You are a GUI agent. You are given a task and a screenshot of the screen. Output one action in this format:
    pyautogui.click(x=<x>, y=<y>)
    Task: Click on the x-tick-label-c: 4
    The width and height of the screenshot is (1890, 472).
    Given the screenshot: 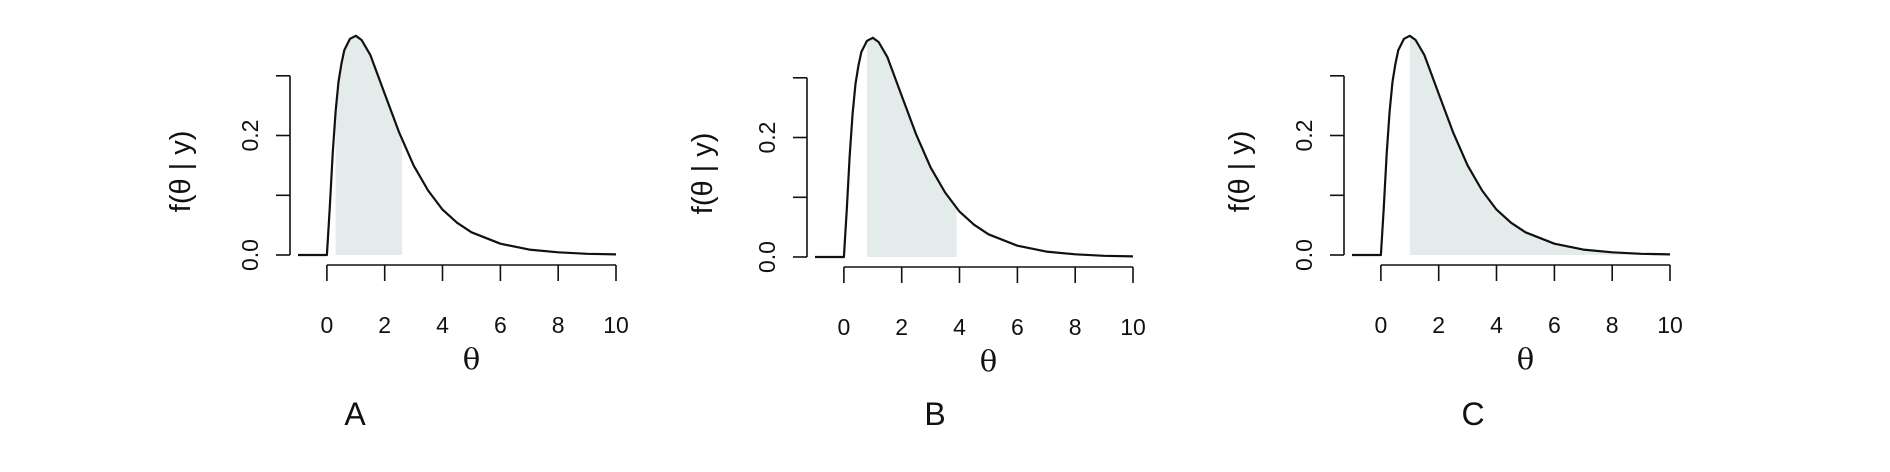 What is the action you would take?
    pyautogui.click(x=1496, y=325)
    